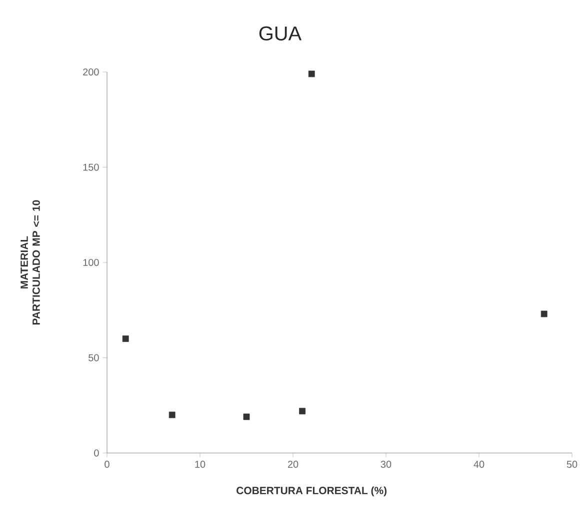  I want to click on x-tick-label: 20, so click(293, 464).